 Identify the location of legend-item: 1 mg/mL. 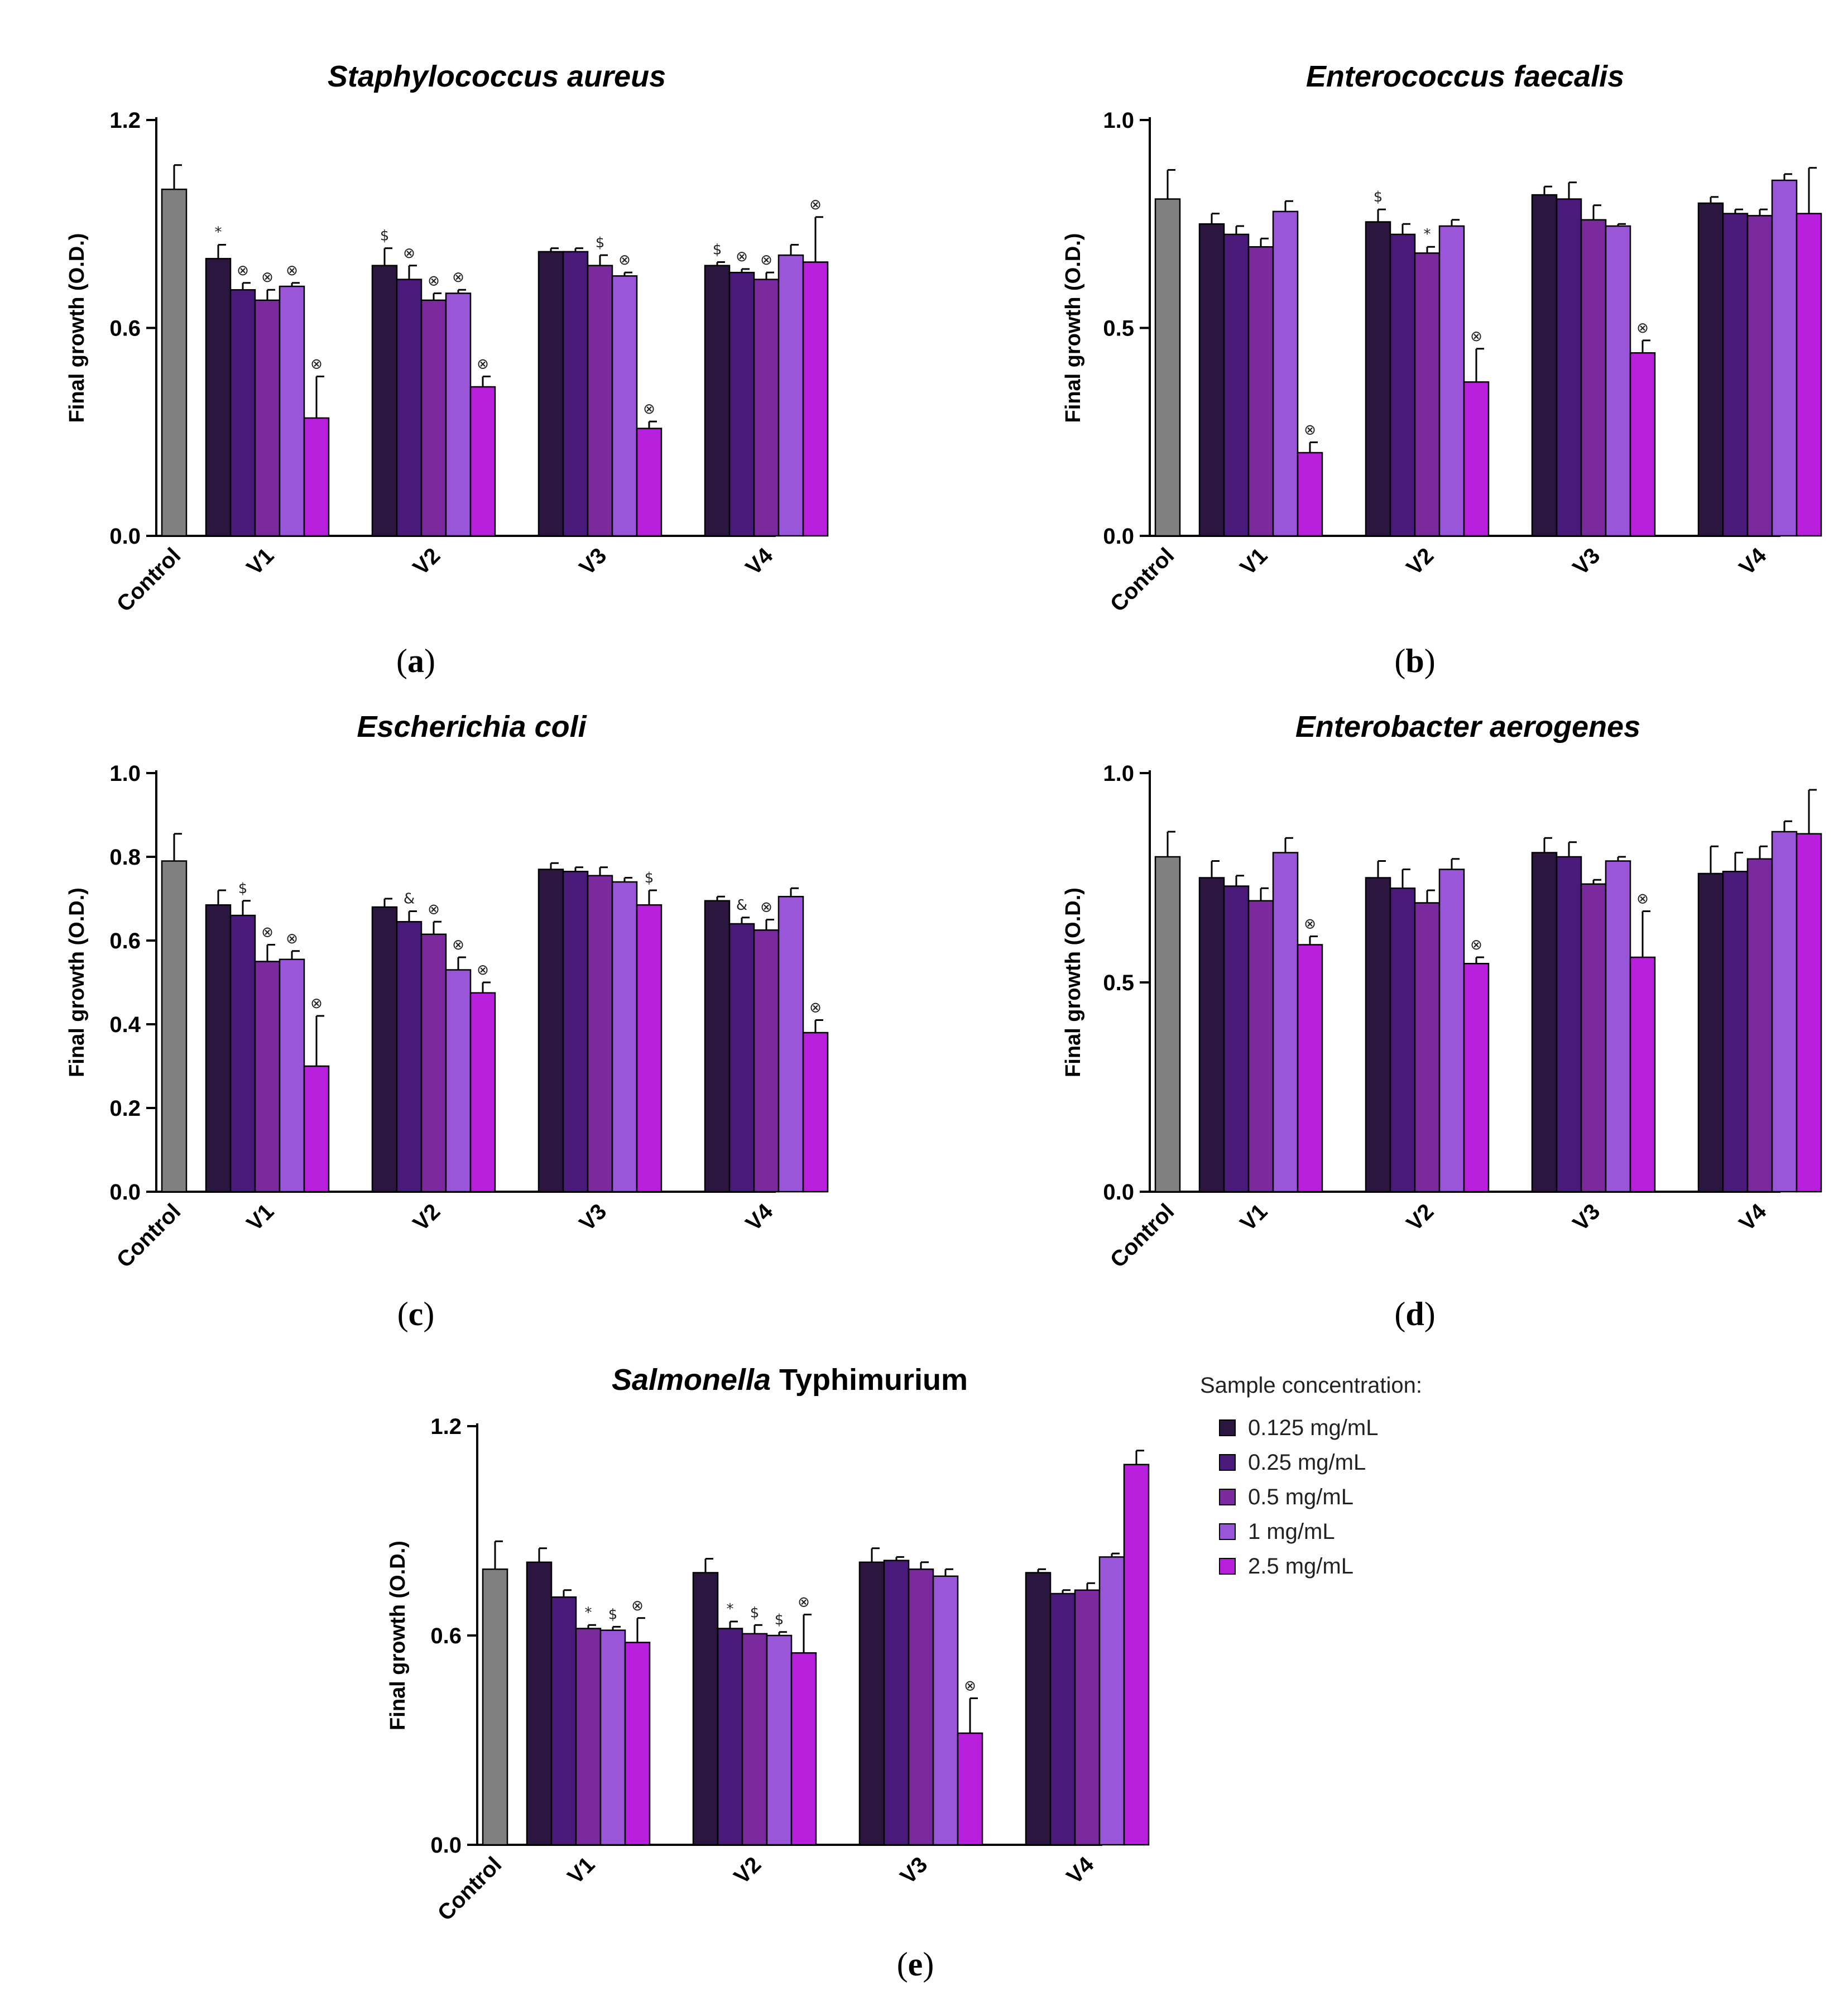
(1311, 1531).